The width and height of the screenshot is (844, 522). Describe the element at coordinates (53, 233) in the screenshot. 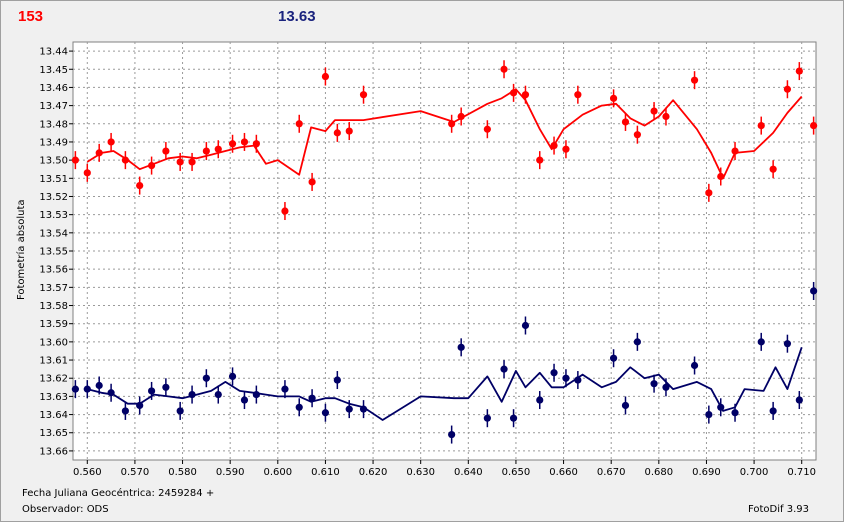

I see `y-tick-label: 13.54` at that location.